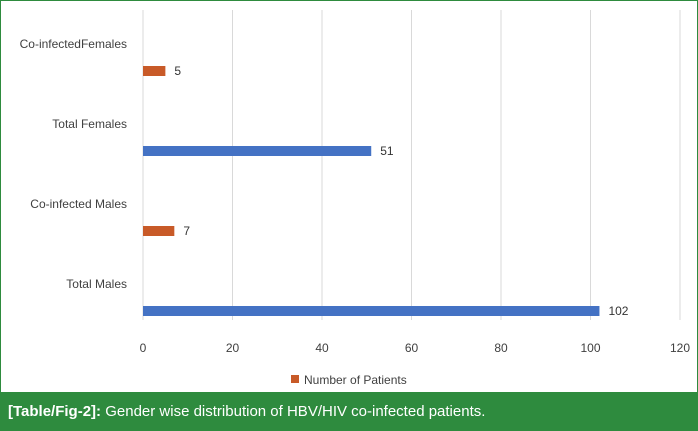  I want to click on data-label: 102, so click(618, 311).